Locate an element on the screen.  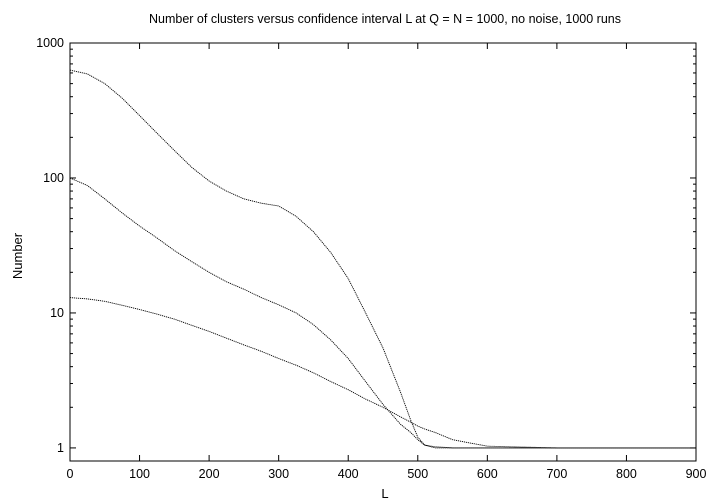
x-tick-label: 300 is located at coordinates (278, 474).